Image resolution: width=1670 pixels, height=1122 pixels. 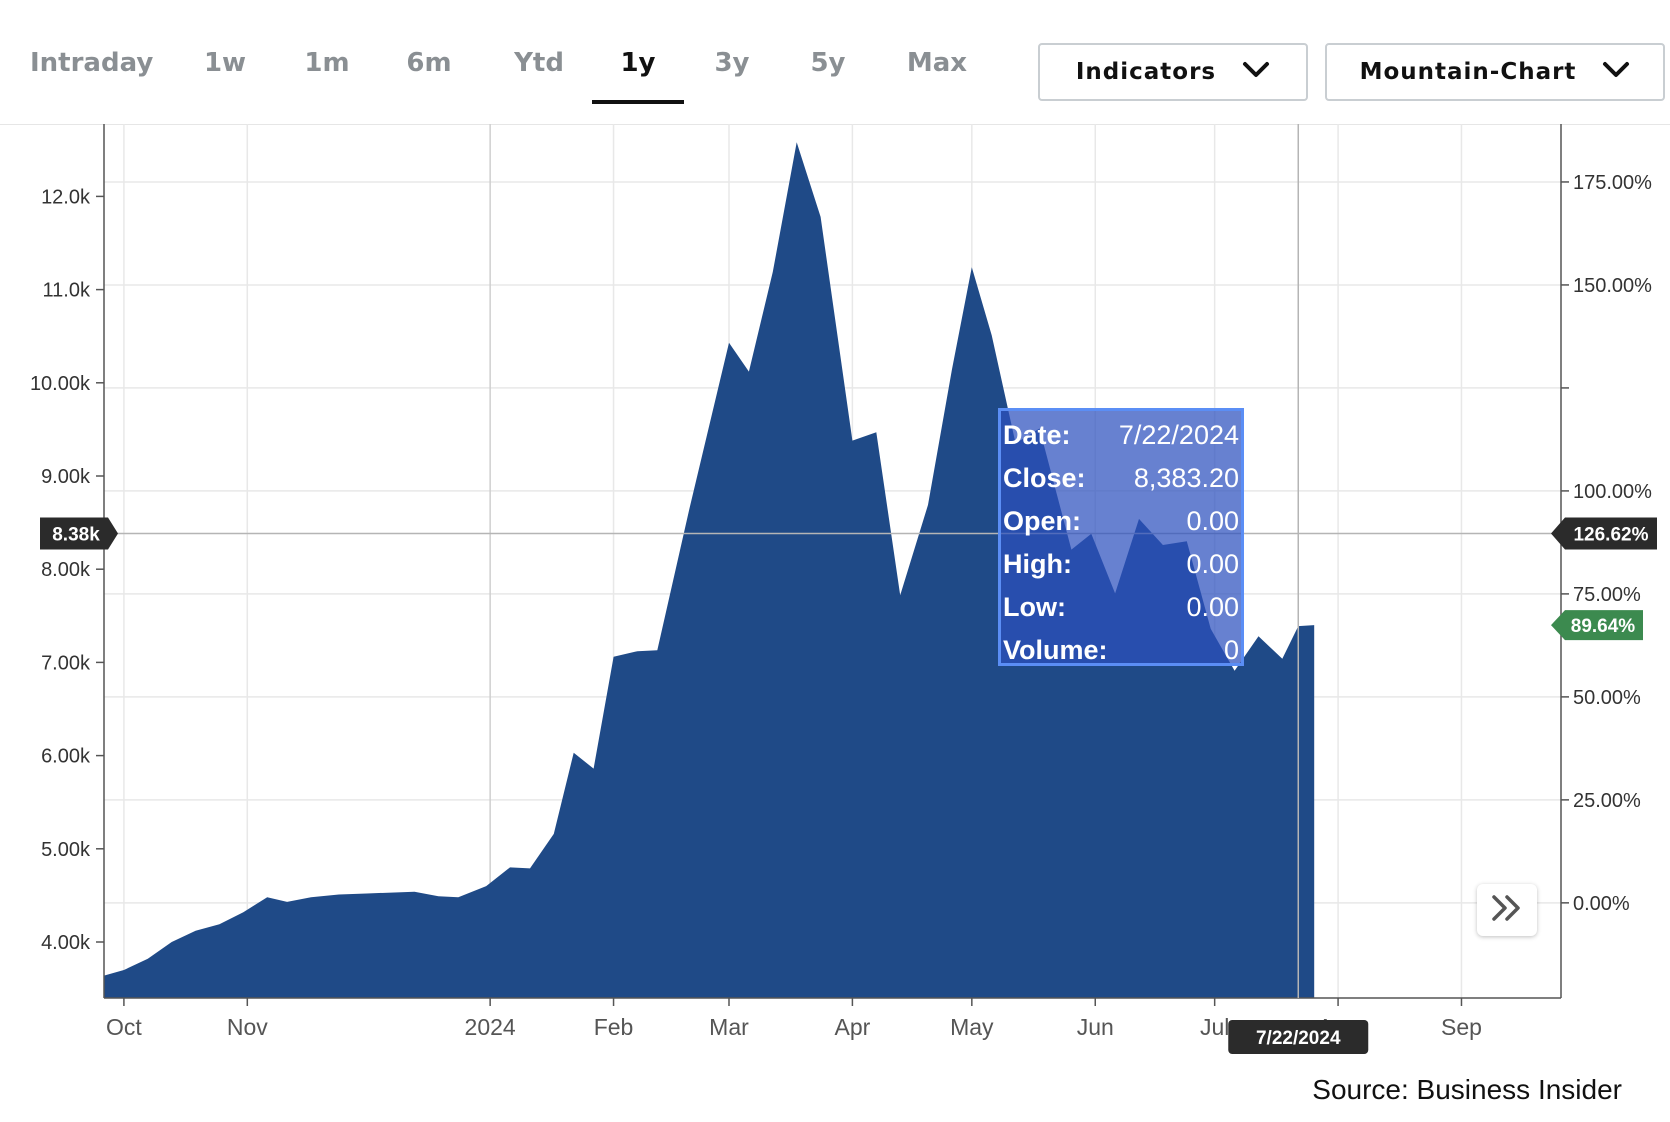 I want to click on y-tick-label: 10.00k, so click(x=60, y=384).